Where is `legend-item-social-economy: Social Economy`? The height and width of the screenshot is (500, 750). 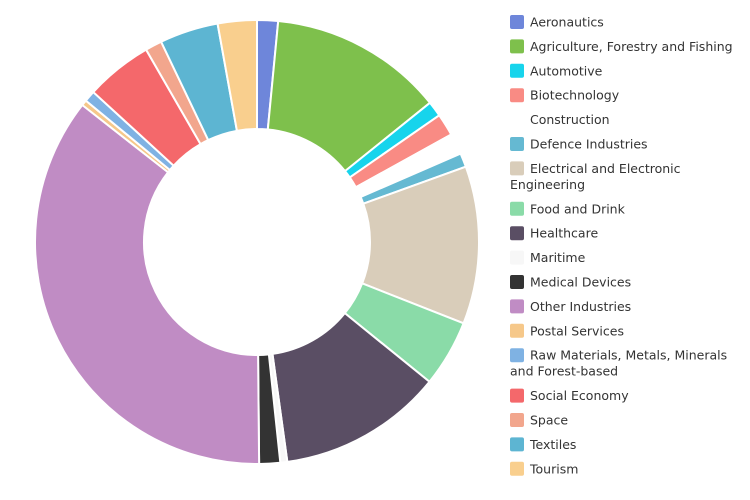 legend-item-social-economy: Social Economy is located at coordinates (569, 395).